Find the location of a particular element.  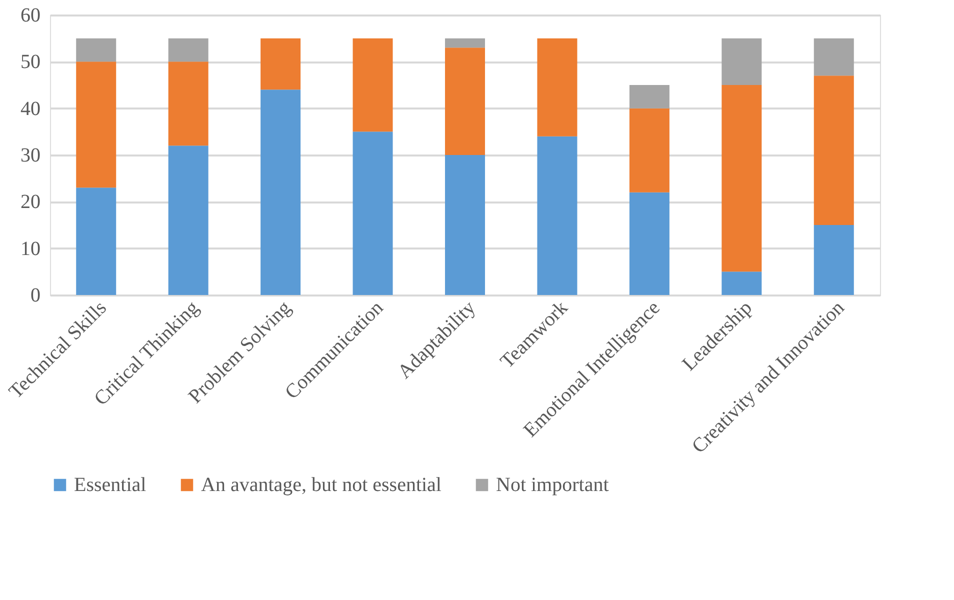

y-tick-label: 20 is located at coordinates (30, 202).